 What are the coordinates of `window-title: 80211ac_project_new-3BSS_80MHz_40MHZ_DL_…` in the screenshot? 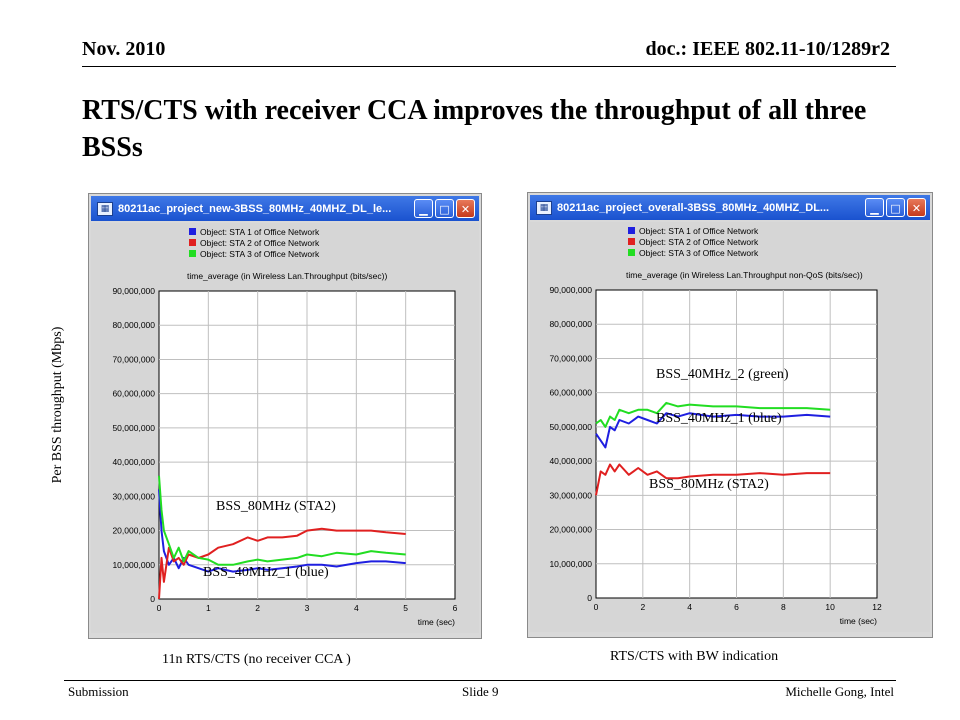 It's located at (255, 208).